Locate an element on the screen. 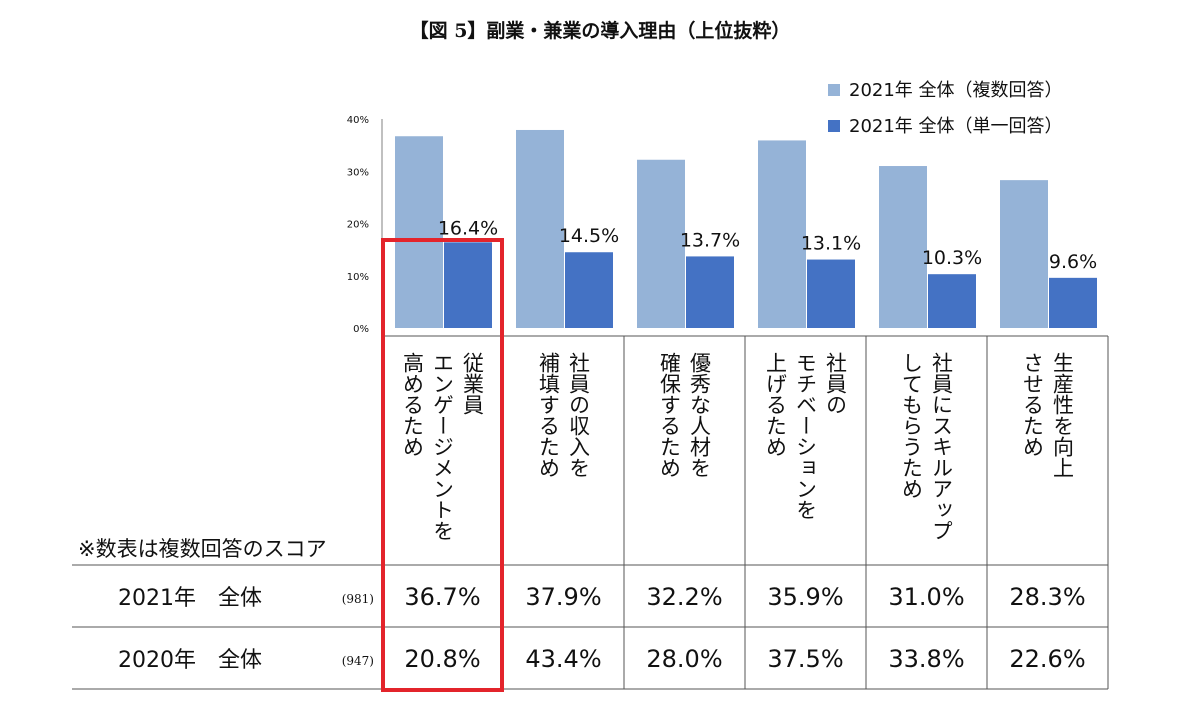 This screenshot has height=705, width=1200. table-cell-value: 32.2% is located at coordinates (684, 597).